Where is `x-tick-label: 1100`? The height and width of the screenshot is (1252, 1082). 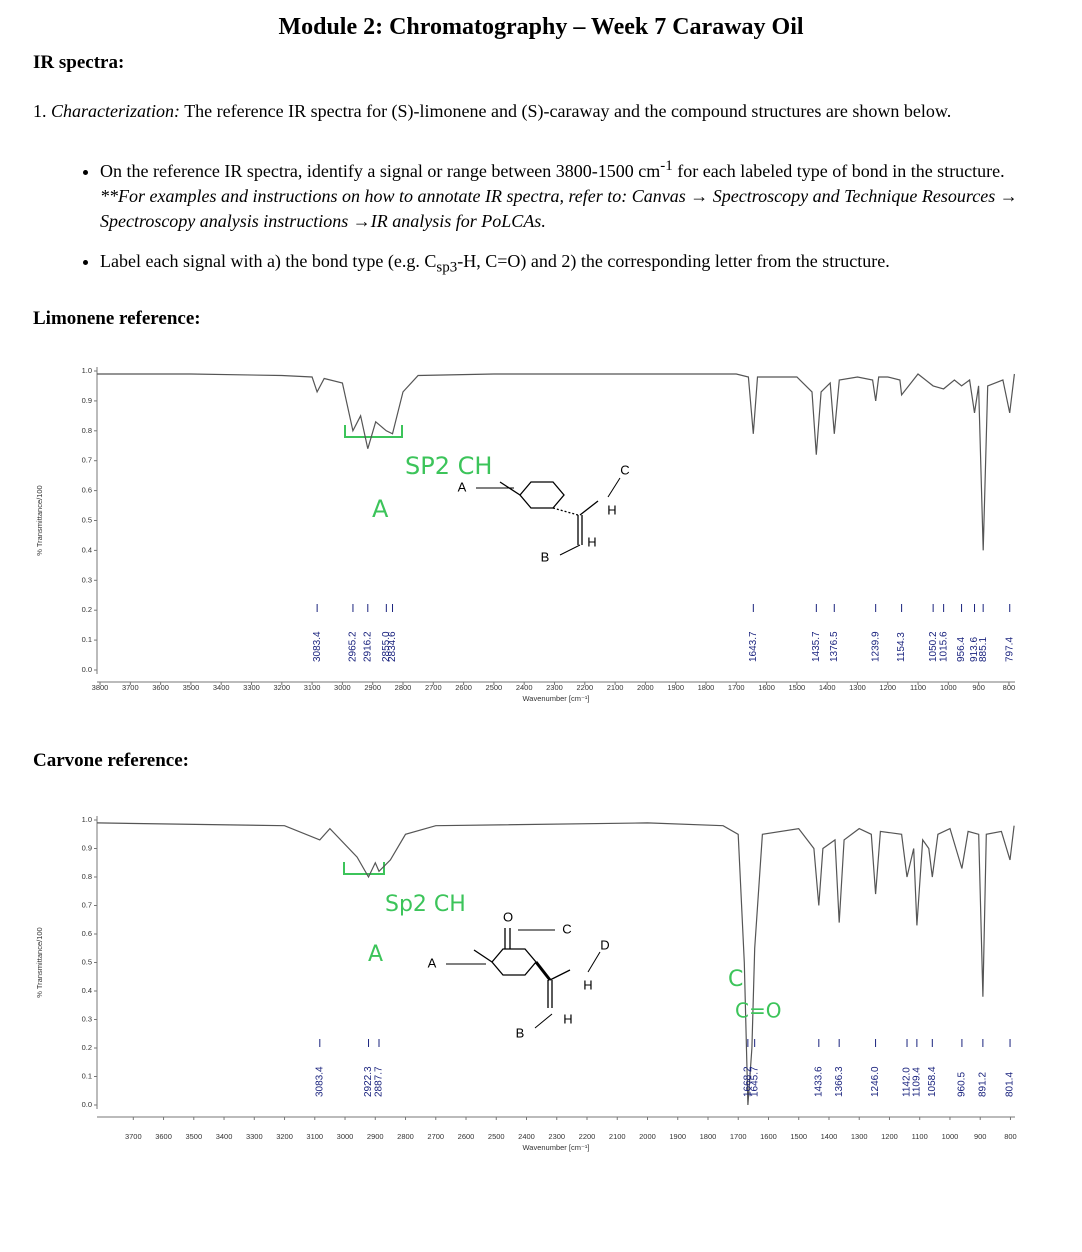 x-tick-label: 1100 is located at coordinates (918, 687).